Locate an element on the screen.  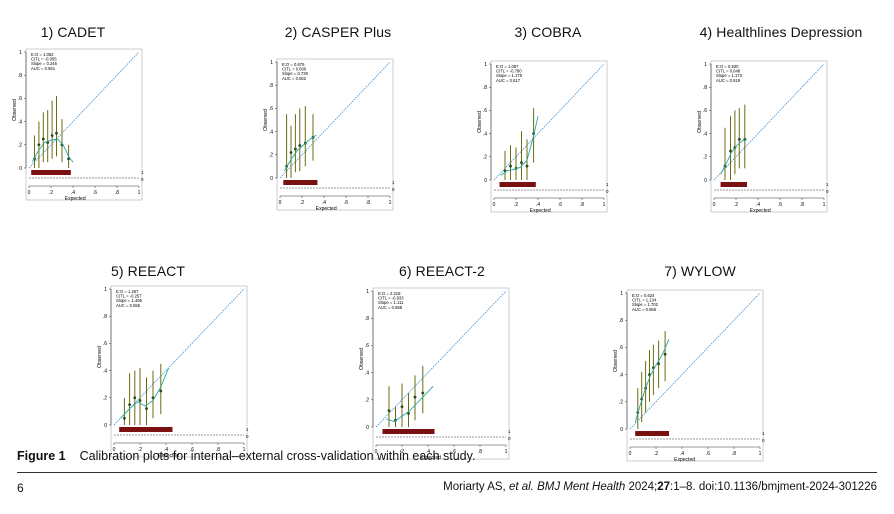
plot-frame is located at coordinates (769, 136).